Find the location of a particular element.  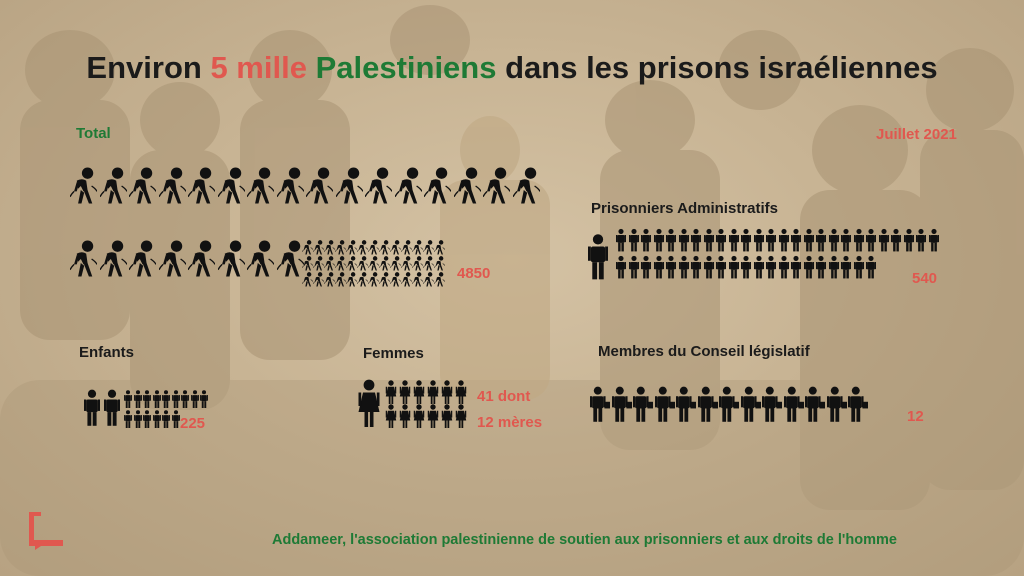

title-part3: dans les prisons israéliennes is located at coordinates (717, 67).